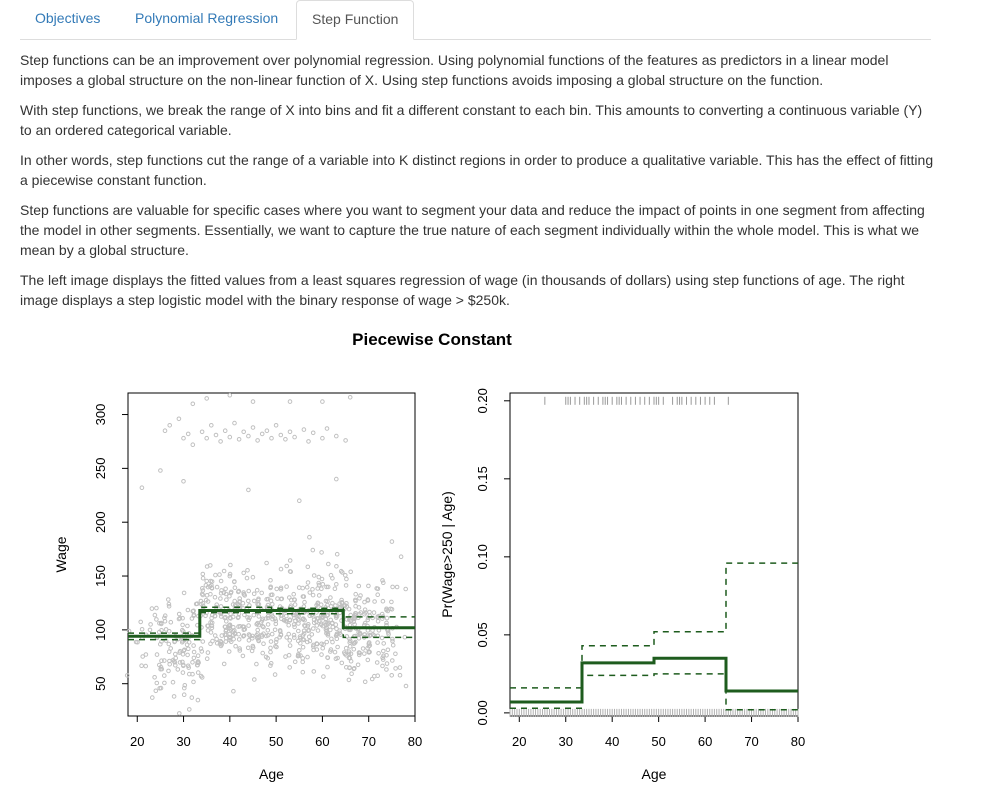 This screenshot has height=801, width=992. What do you see at coordinates (654, 680) in the screenshot?
I see `fitted-step-line` at bounding box center [654, 680].